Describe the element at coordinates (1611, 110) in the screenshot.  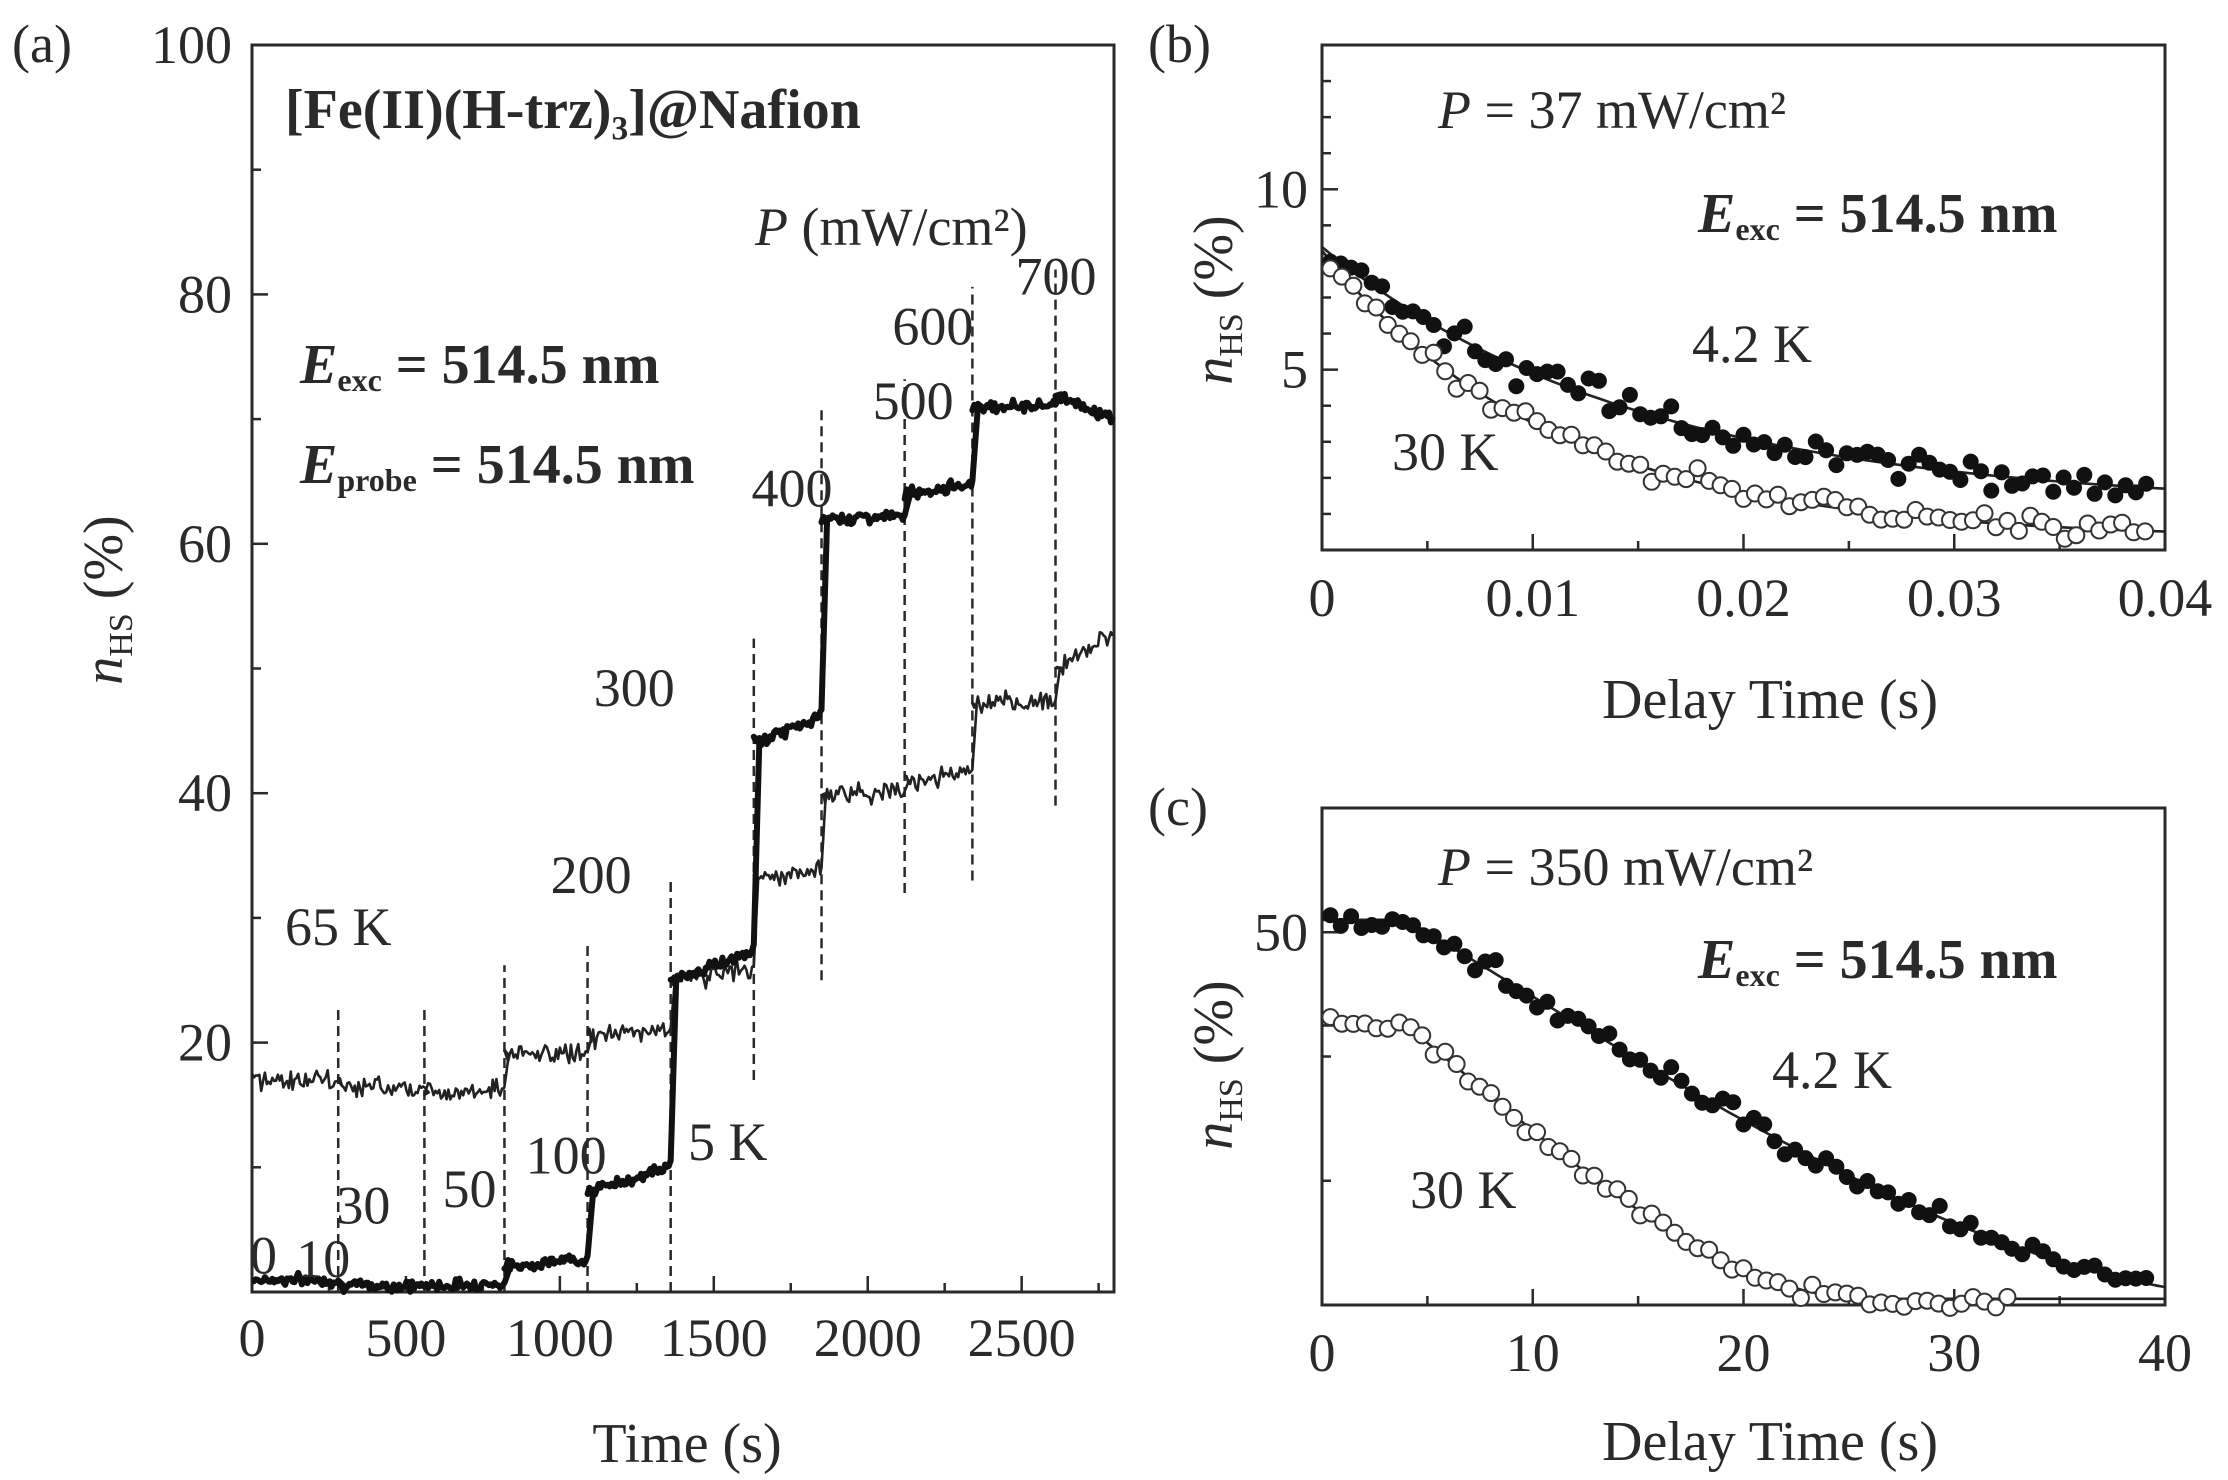
I see `power-label-b: P = 37 mW/cm²` at that location.